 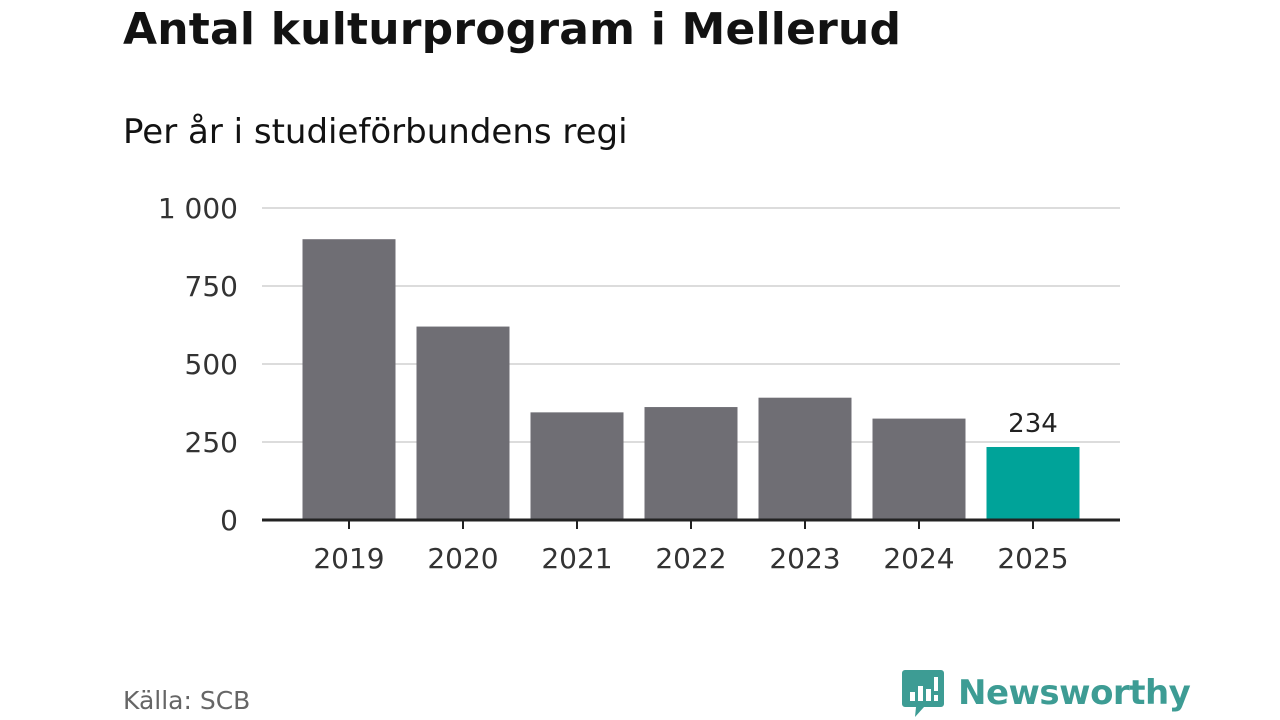 What do you see at coordinates (462, 558) in the screenshot?
I see `x-tick-label: 2020` at bounding box center [462, 558].